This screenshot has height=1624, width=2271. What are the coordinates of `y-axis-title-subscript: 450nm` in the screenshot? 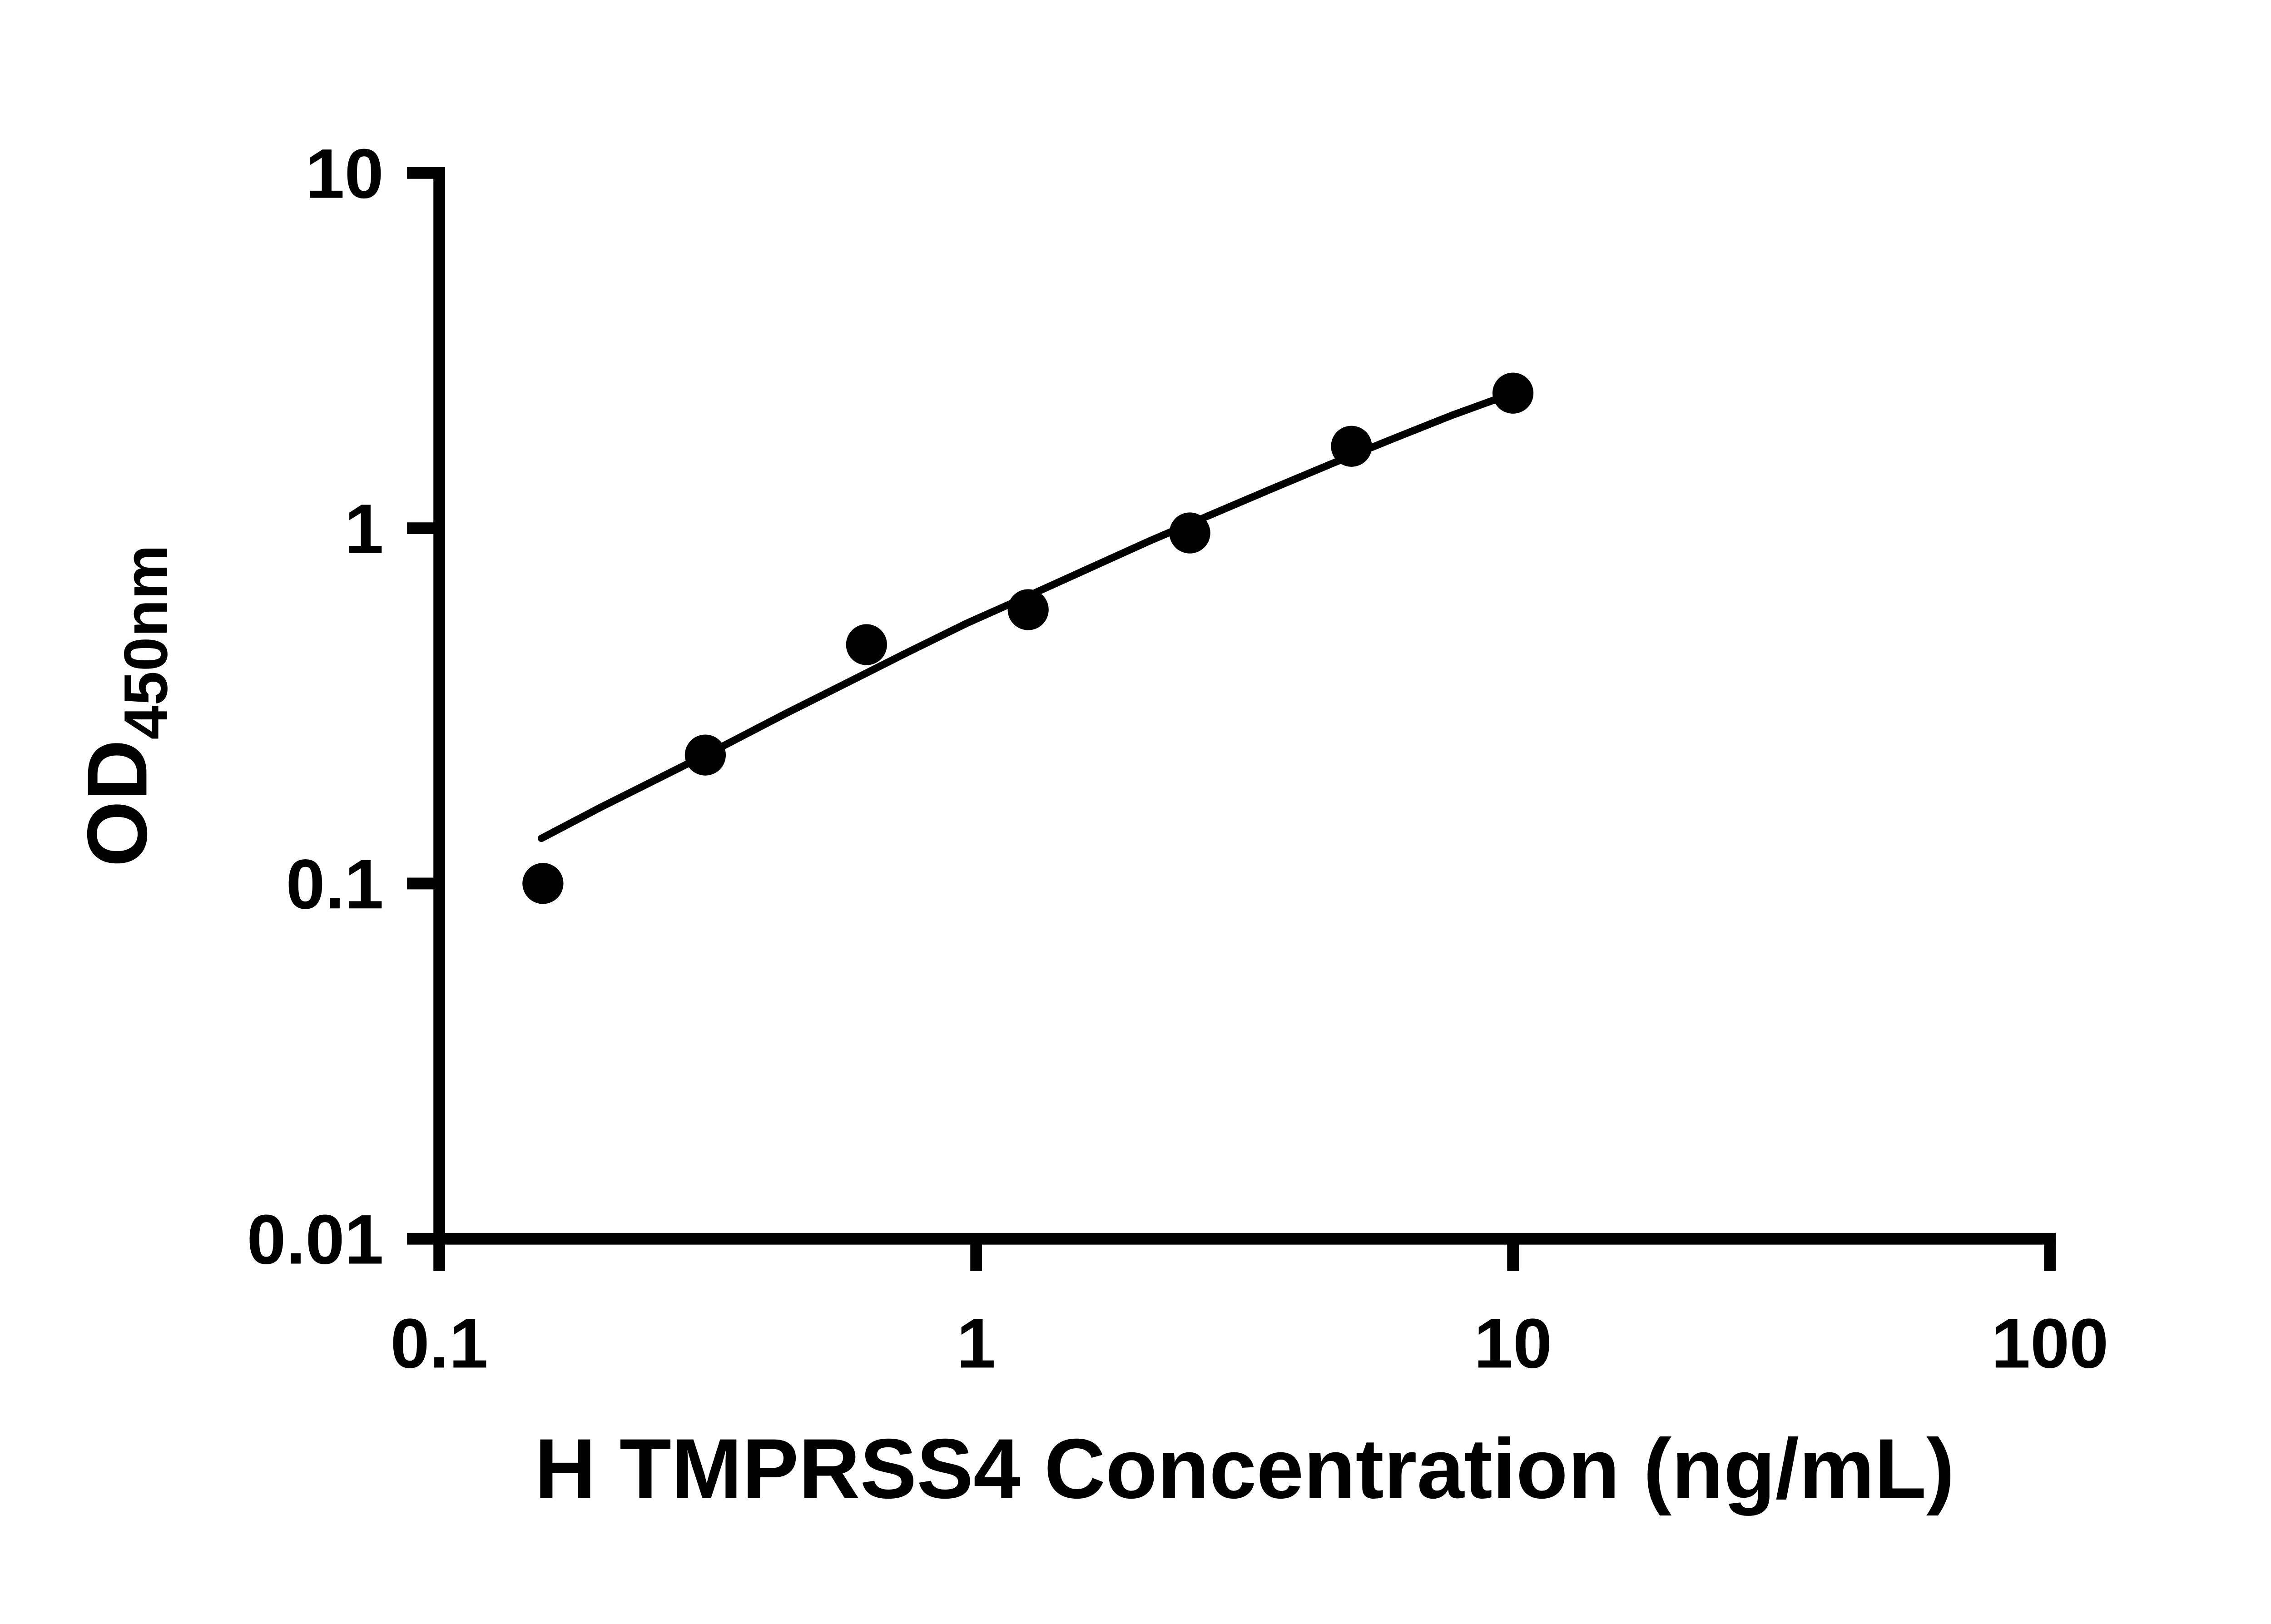 It's located at (145, 642).